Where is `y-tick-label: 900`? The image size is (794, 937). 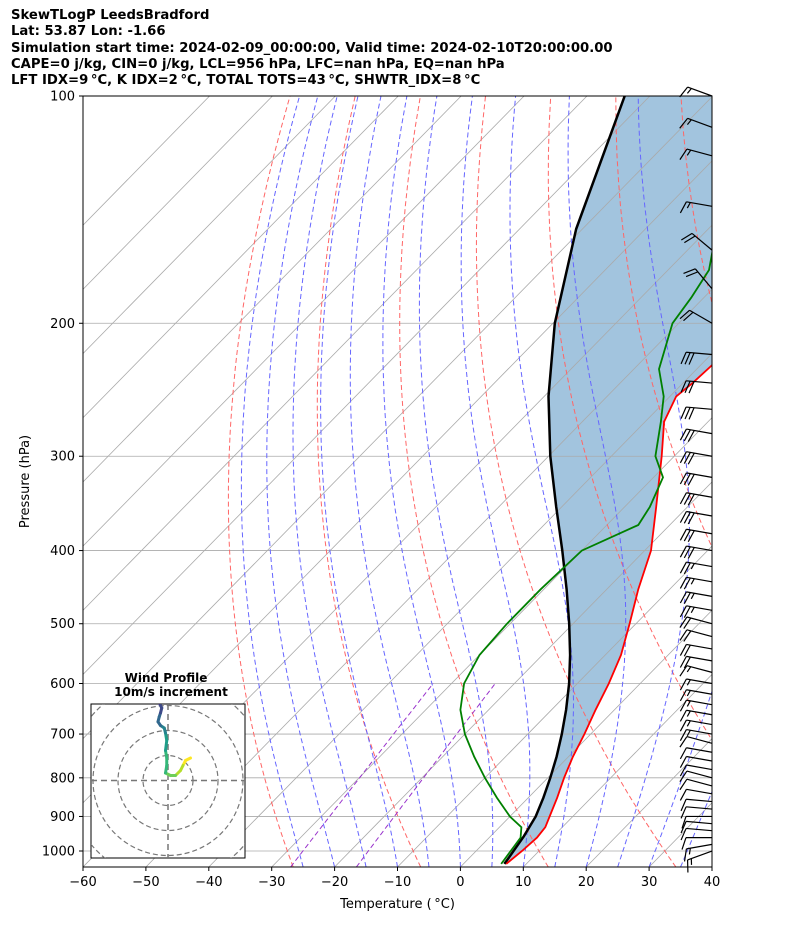
y-tick-label: 900 is located at coordinates (62, 817).